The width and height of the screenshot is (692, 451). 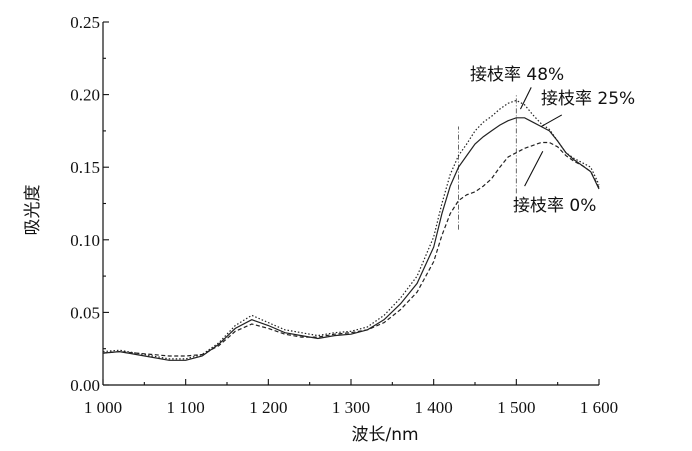 What do you see at coordinates (552, 140) in the screenshot?
I see `series-annotations: 接枝率 48% 接枝率 25% 接枝率 0%` at bounding box center [552, 140].